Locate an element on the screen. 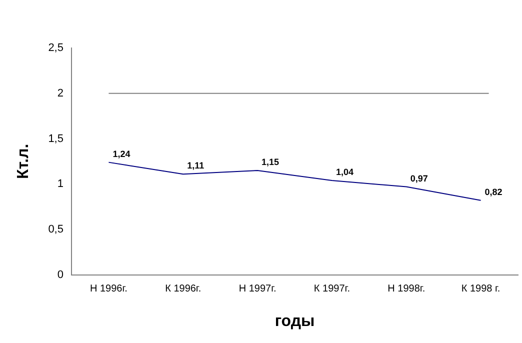  x-tick-label: К 1996г. is located at coordinates (183, 289).